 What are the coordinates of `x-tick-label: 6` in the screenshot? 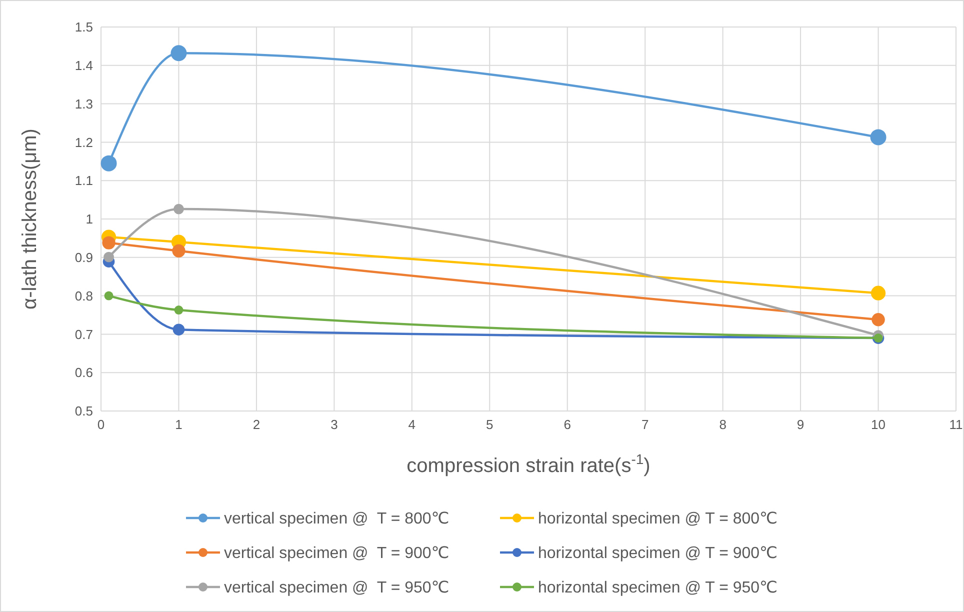 It's located at (567, 424).